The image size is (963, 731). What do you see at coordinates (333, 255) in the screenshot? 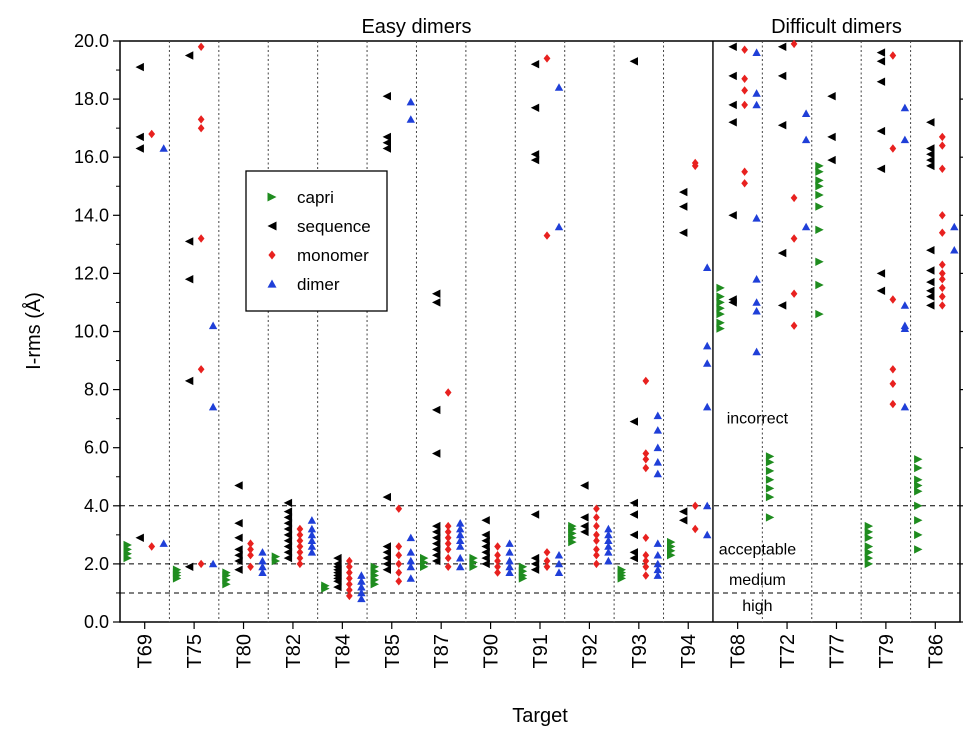
I see `legend-label-monomer: monomer` at bounding box center [333, 255].